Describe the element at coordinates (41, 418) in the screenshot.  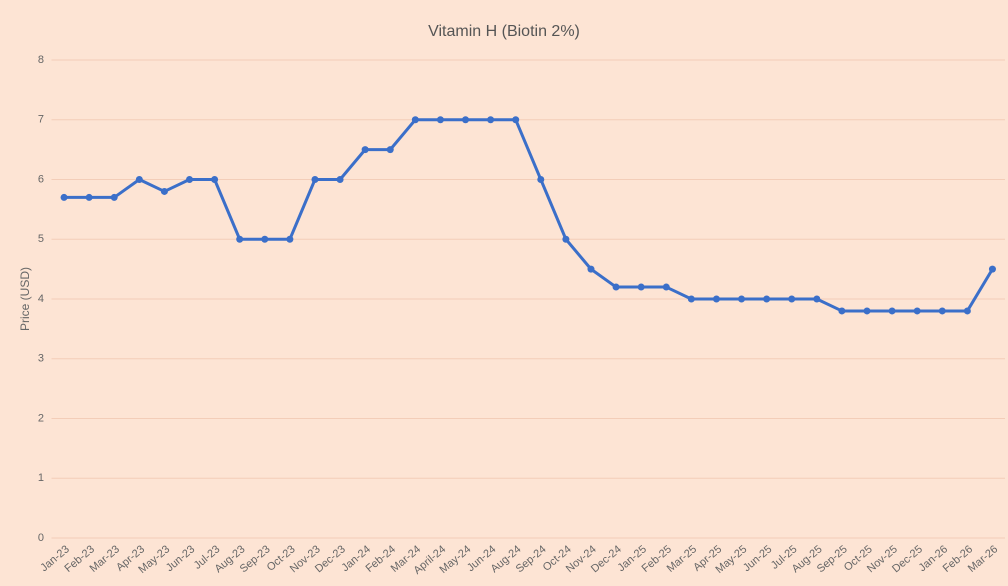
I see `y-tick-label: 2` at that location.